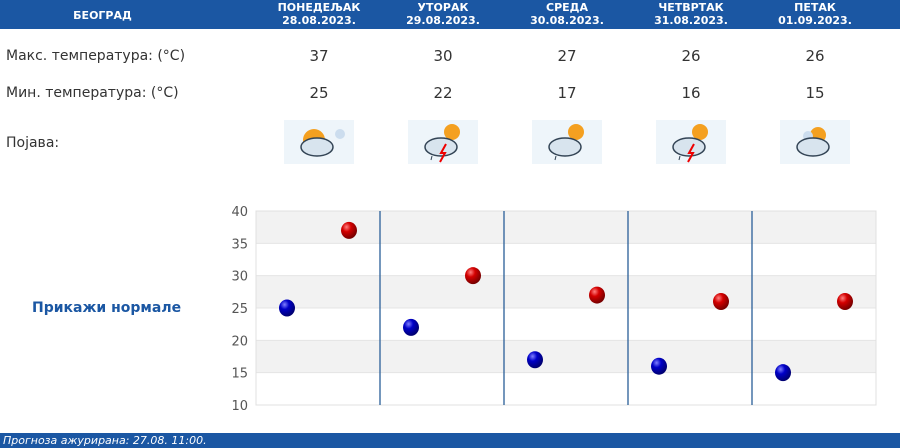 This screenshot has width=900, height=448. I want to click on day-name: ЧЕТВРТАК, so click(691, 7).